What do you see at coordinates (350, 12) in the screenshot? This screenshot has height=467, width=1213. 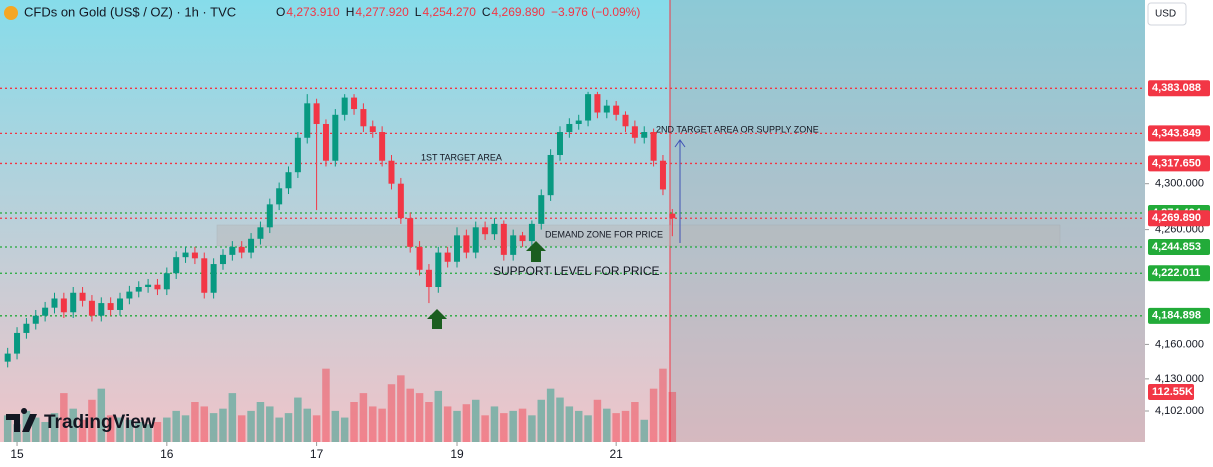 I see `ohlc-key: H` at bounding box center [350, 12].